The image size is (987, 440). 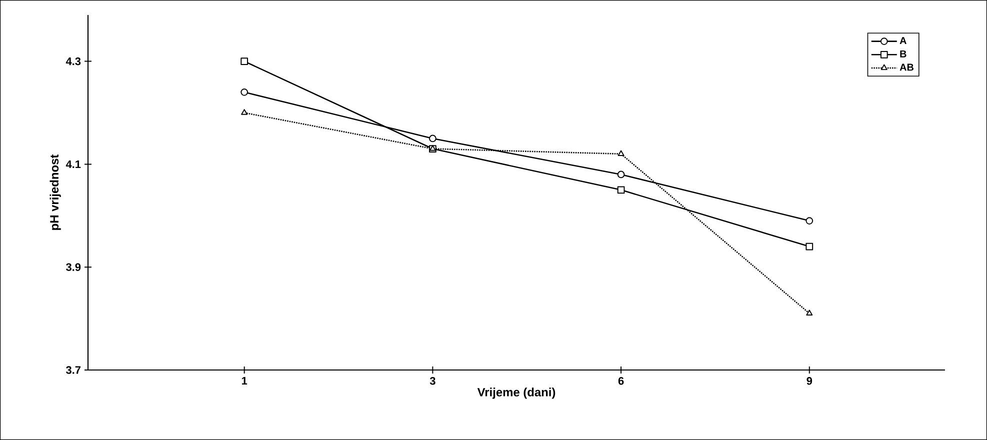 I want to click on y-tick-label: 3.7, so click(x=73, y=370).